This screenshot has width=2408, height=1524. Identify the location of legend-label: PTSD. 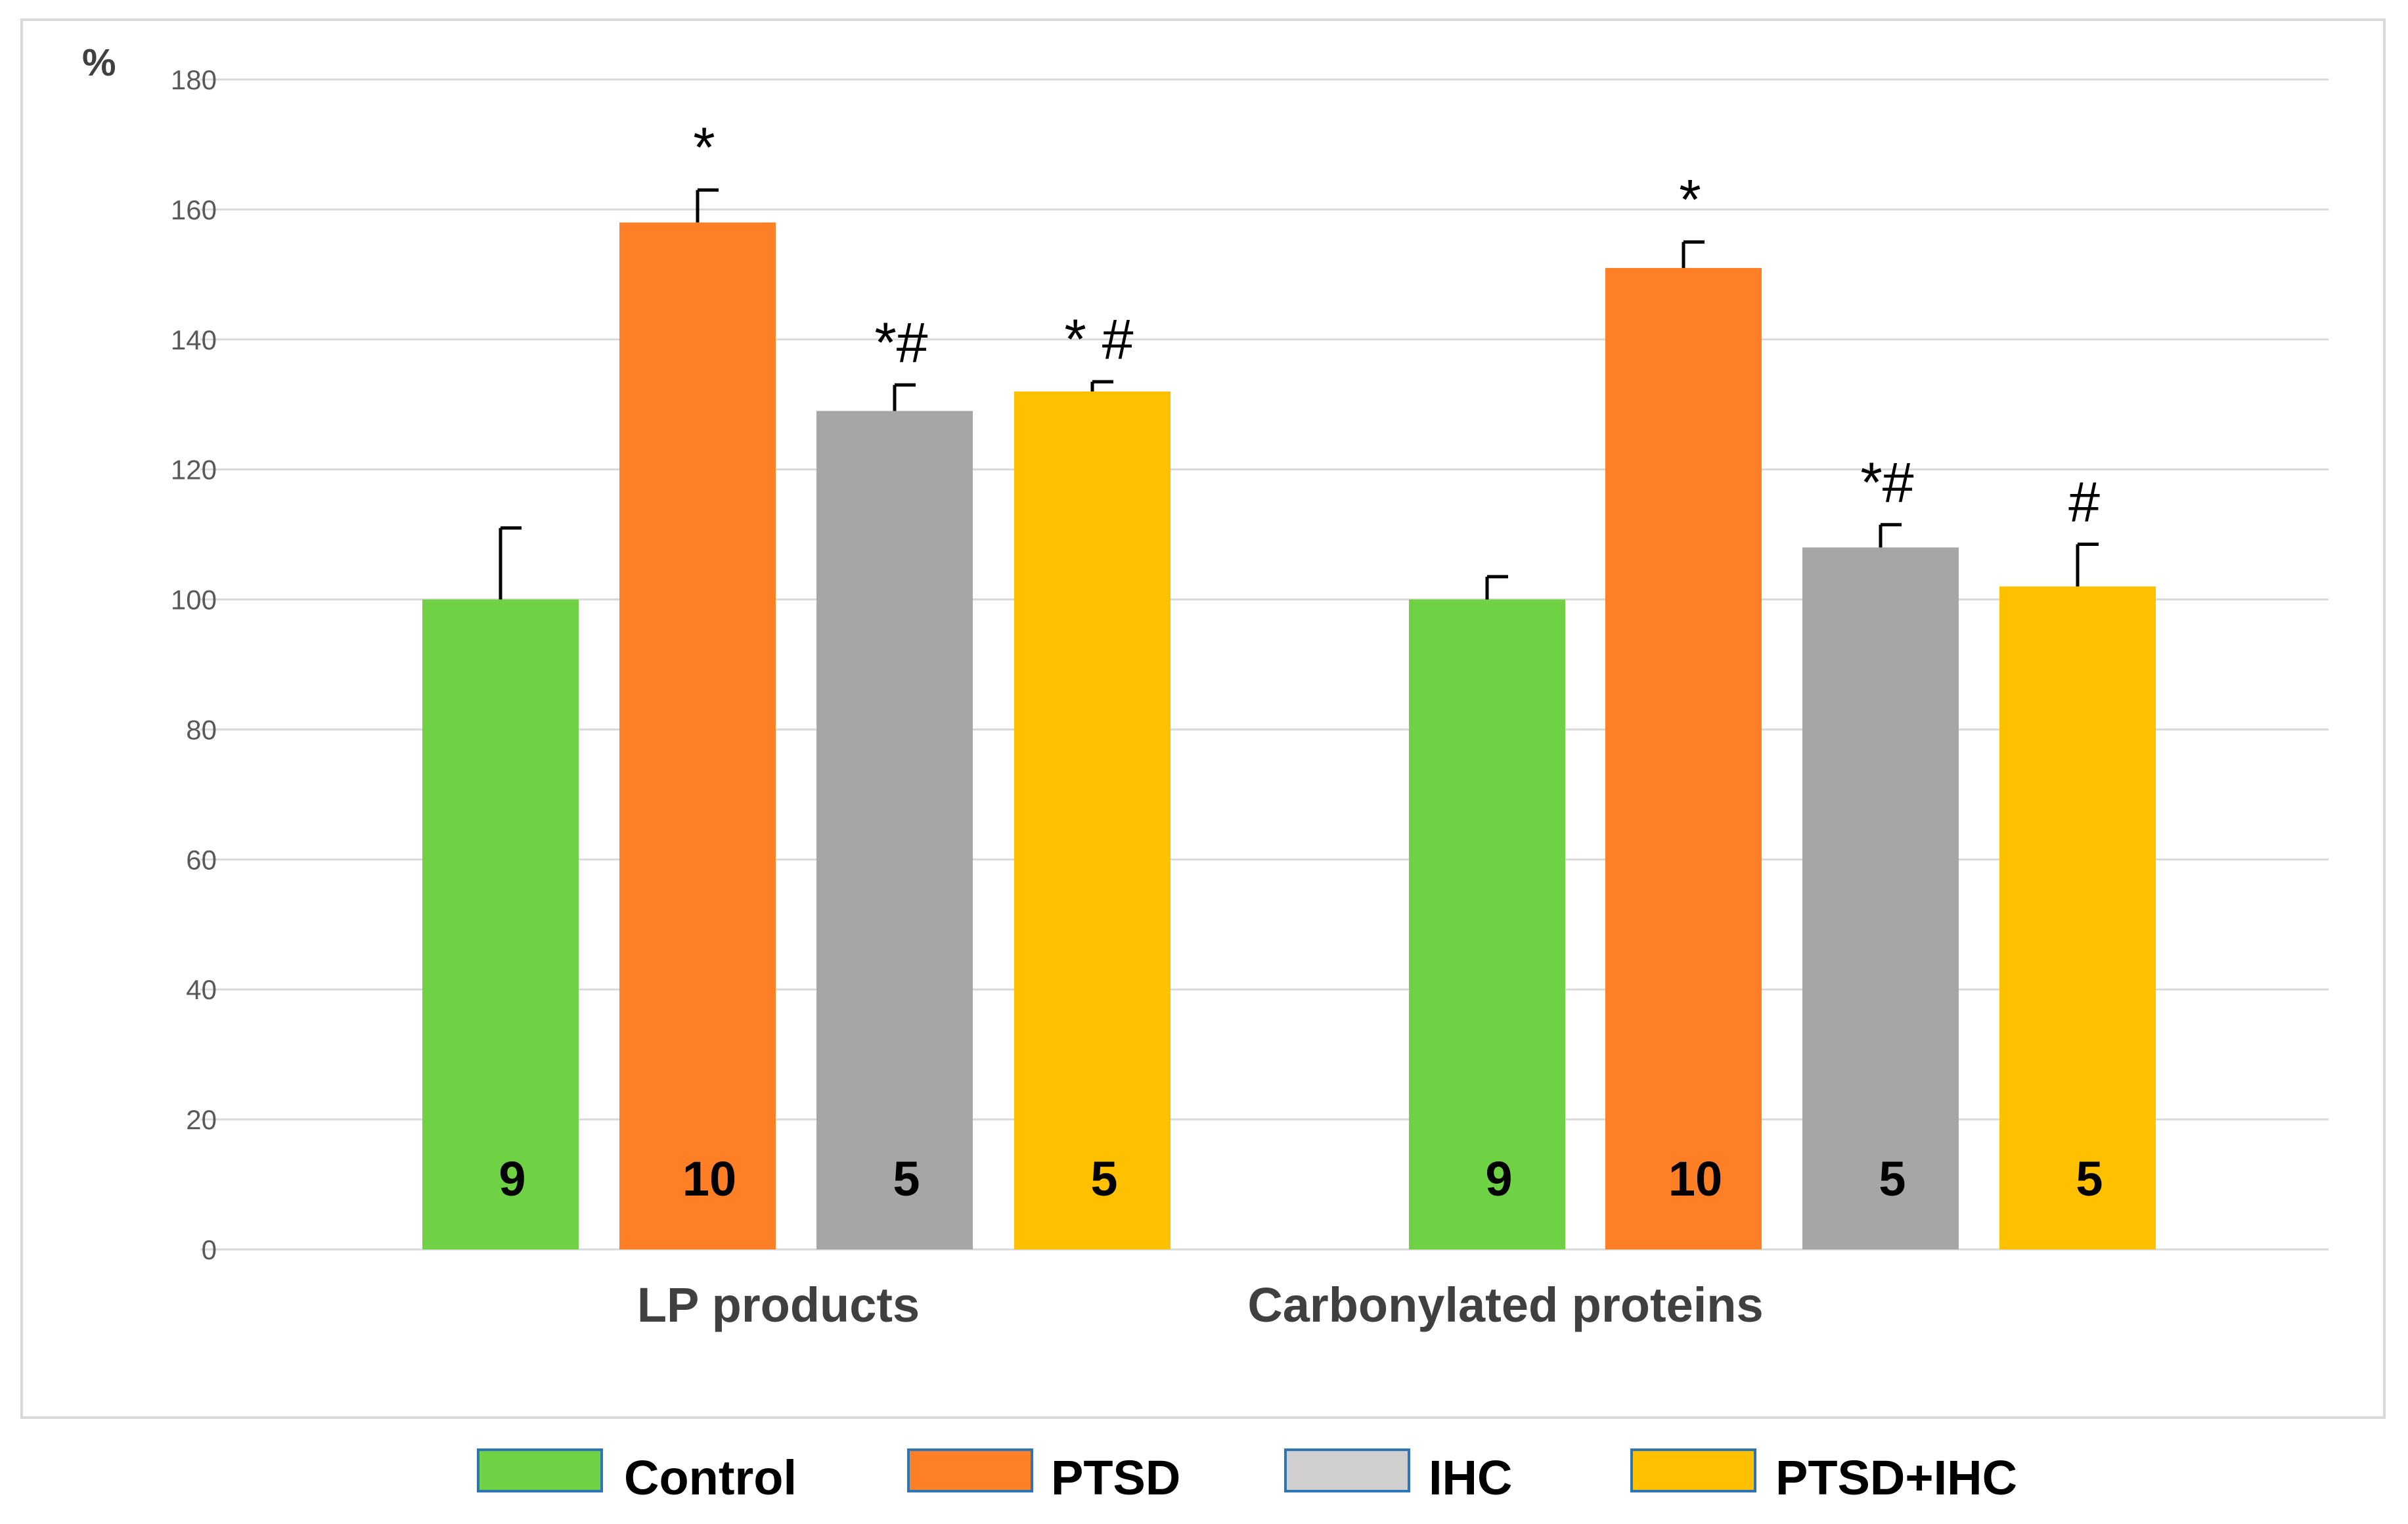
(1115, 1478).